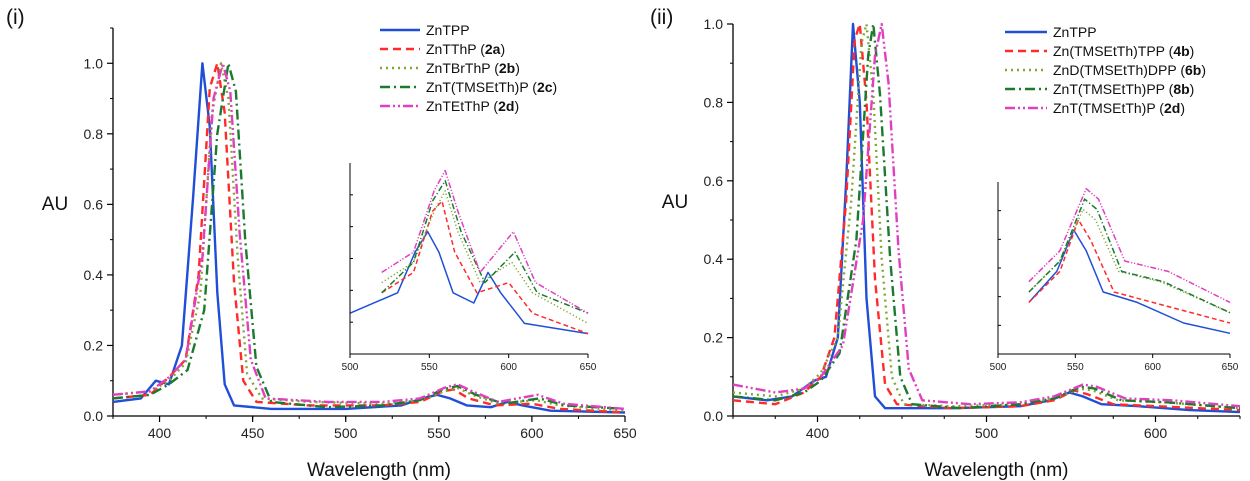  Describe the element at coordinates (493, 49) in the screenshot. I see `legend-entry-compound: 2a` at that location.